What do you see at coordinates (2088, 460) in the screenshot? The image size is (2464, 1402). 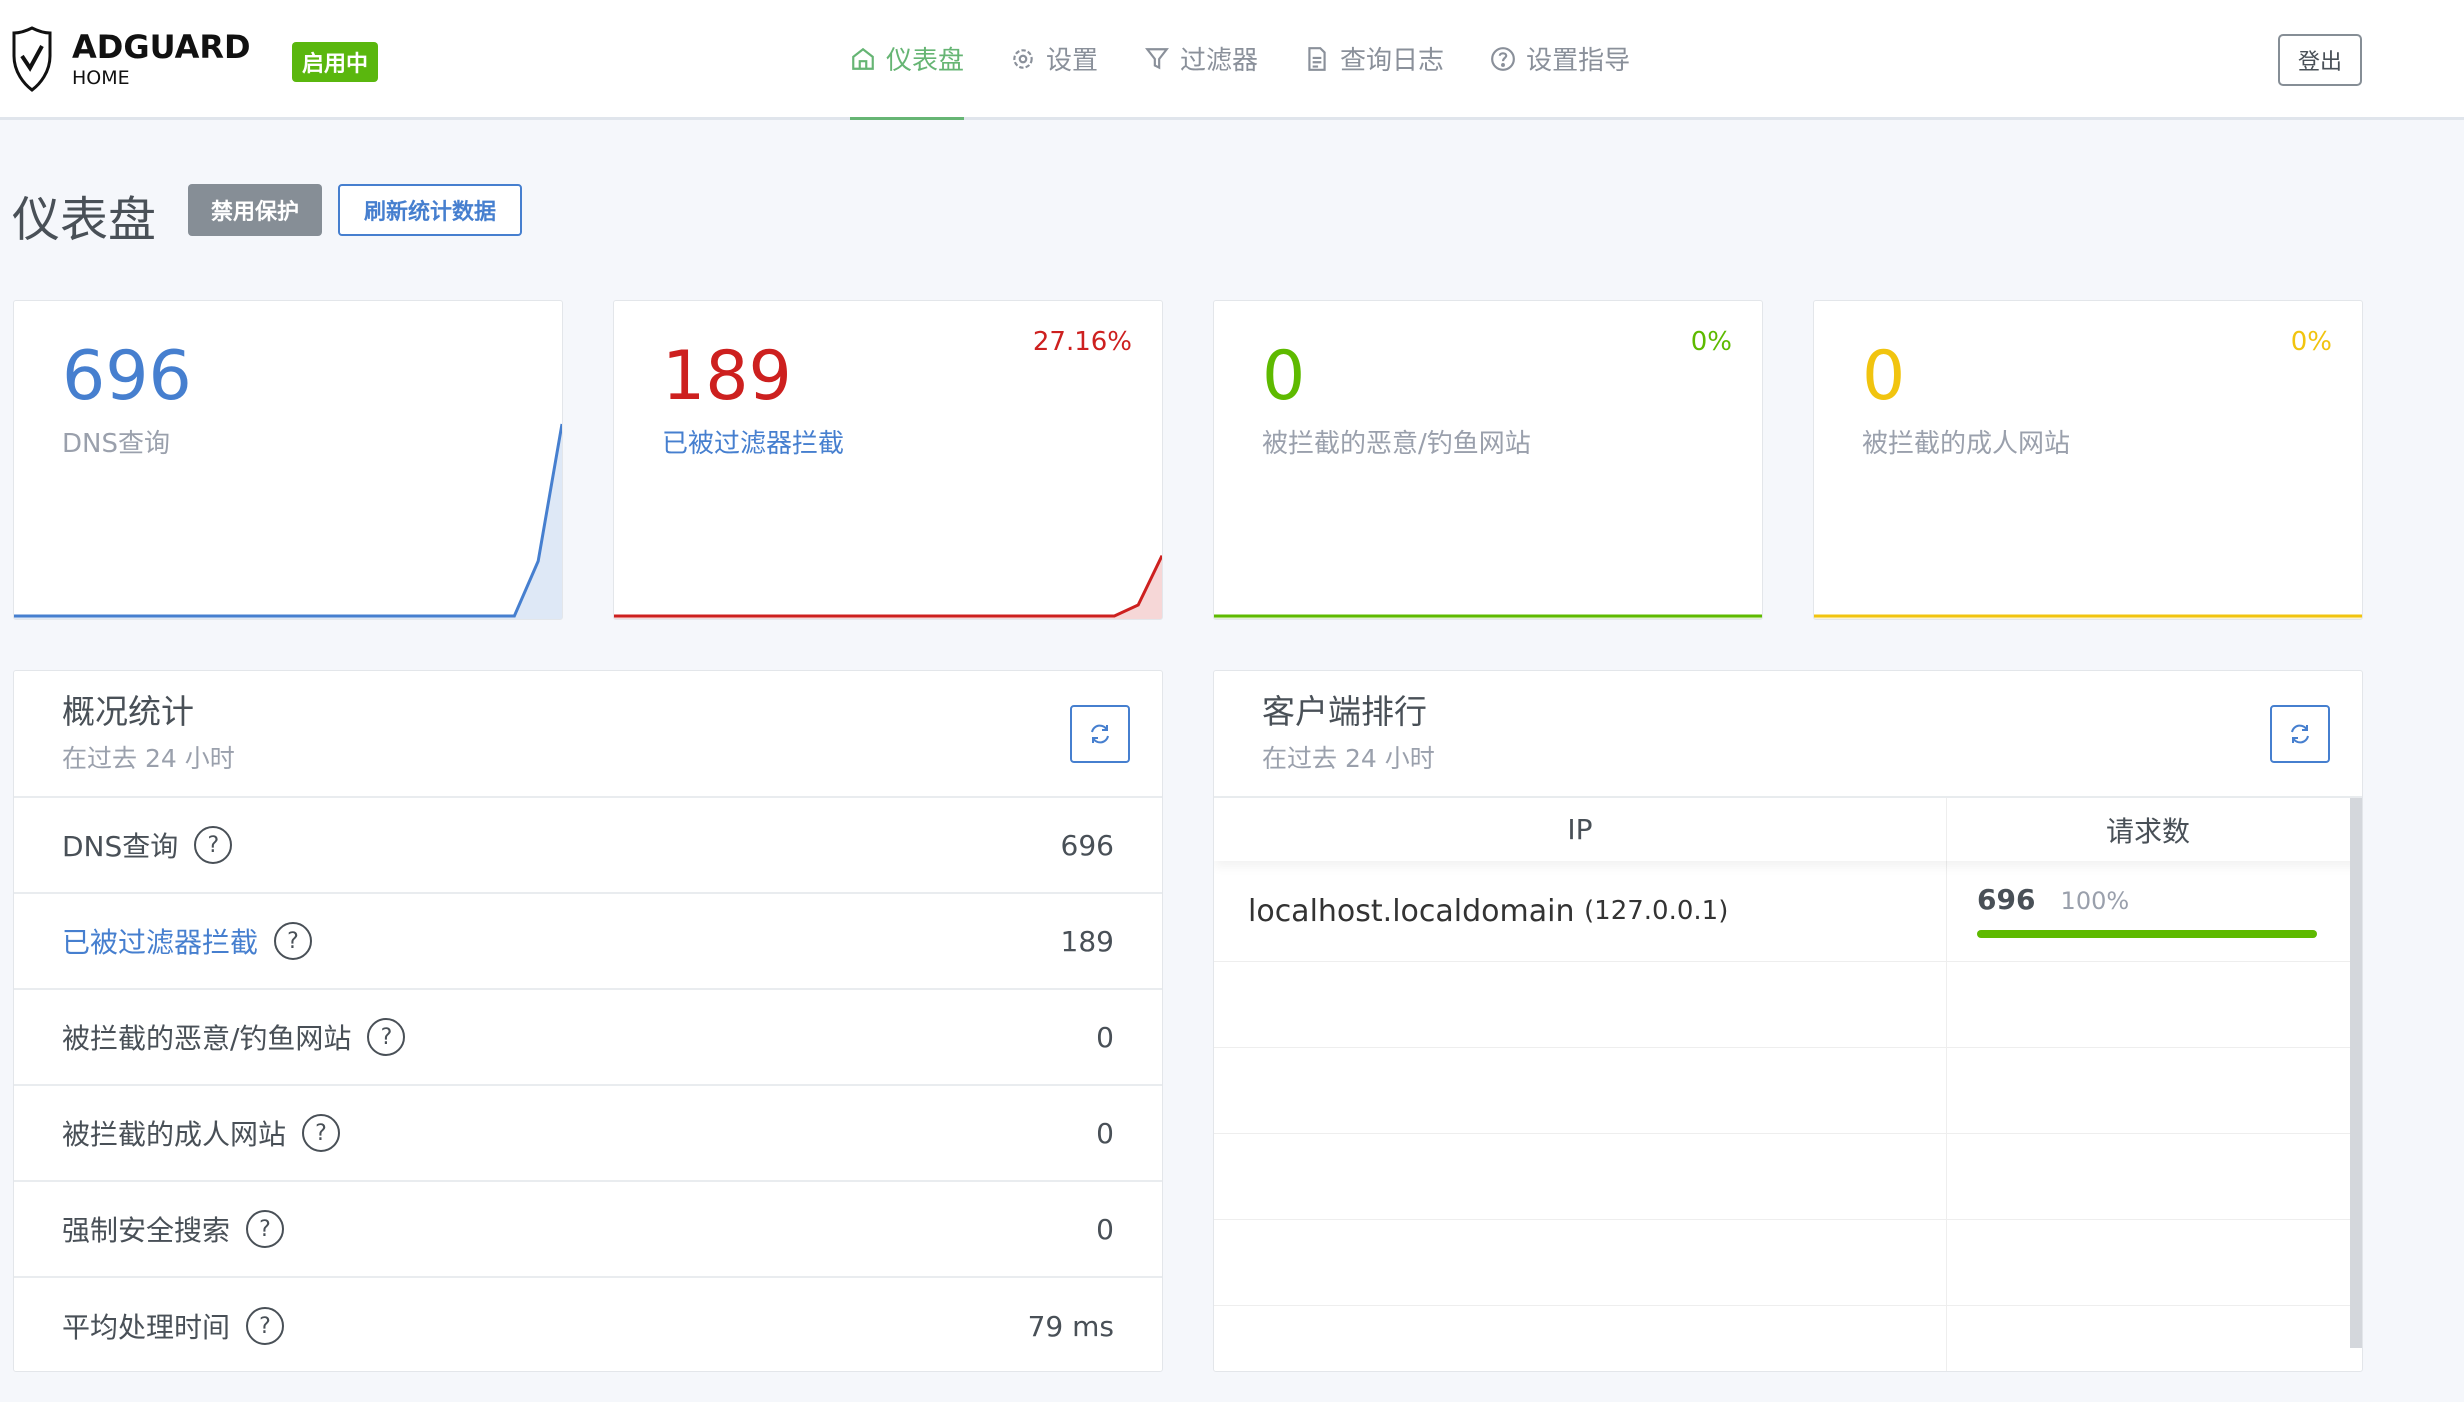 I see `blocked-adult-card: 0 被拦截的成人网站 0%` at bounding box center [2088, 460].